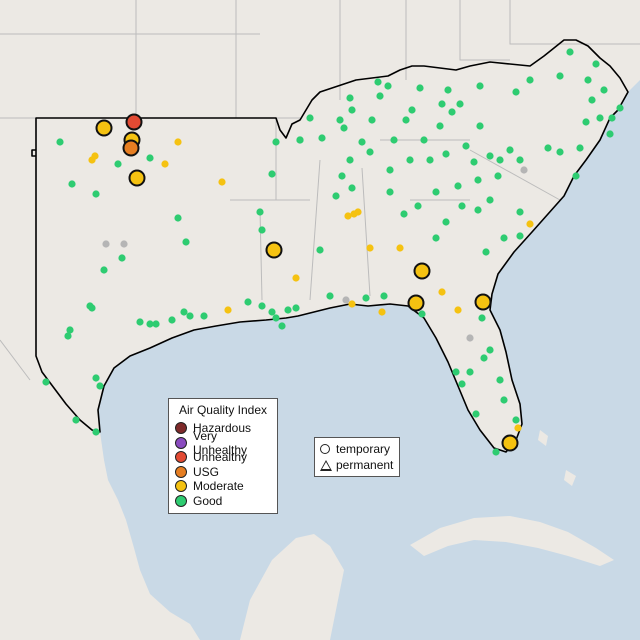 The height and width of the screenshot is (640, 640). I want to click on legend-label: Unhealthy, so click(220, 457).